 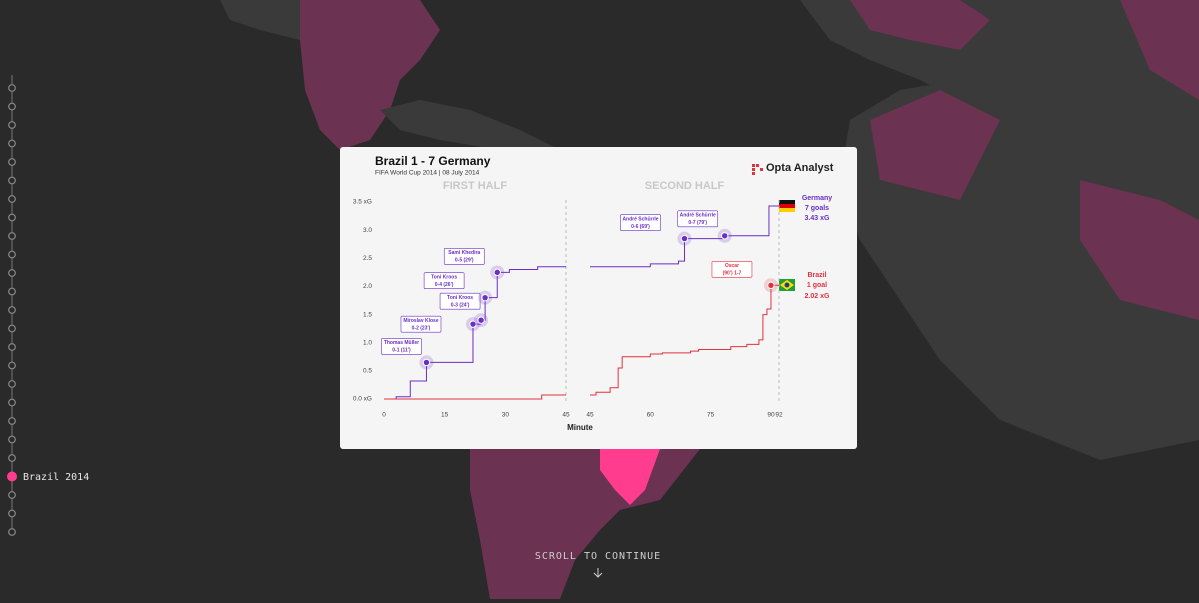 I want to click on goal-label: 0-2 (23'), so click(x=421, y=328).